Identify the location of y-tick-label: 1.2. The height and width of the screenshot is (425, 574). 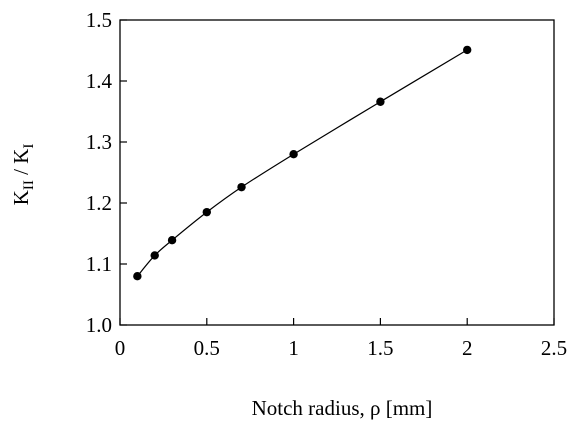
(99, 203).